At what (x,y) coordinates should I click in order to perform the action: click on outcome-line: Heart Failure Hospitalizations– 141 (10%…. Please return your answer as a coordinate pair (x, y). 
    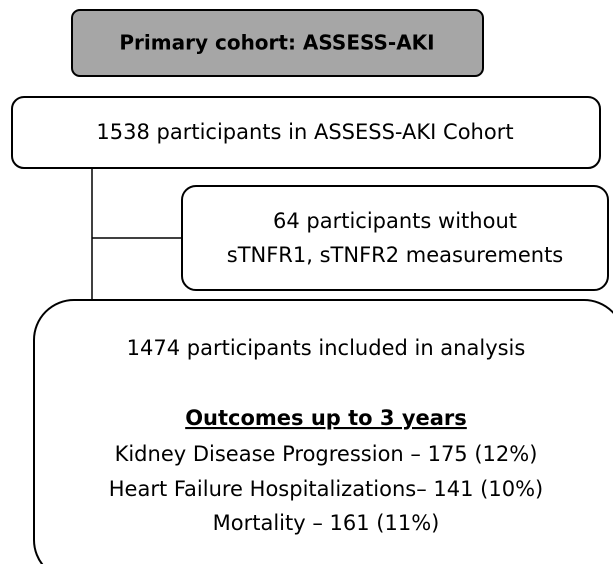
    Looking at the image, I should click on (326, 489).